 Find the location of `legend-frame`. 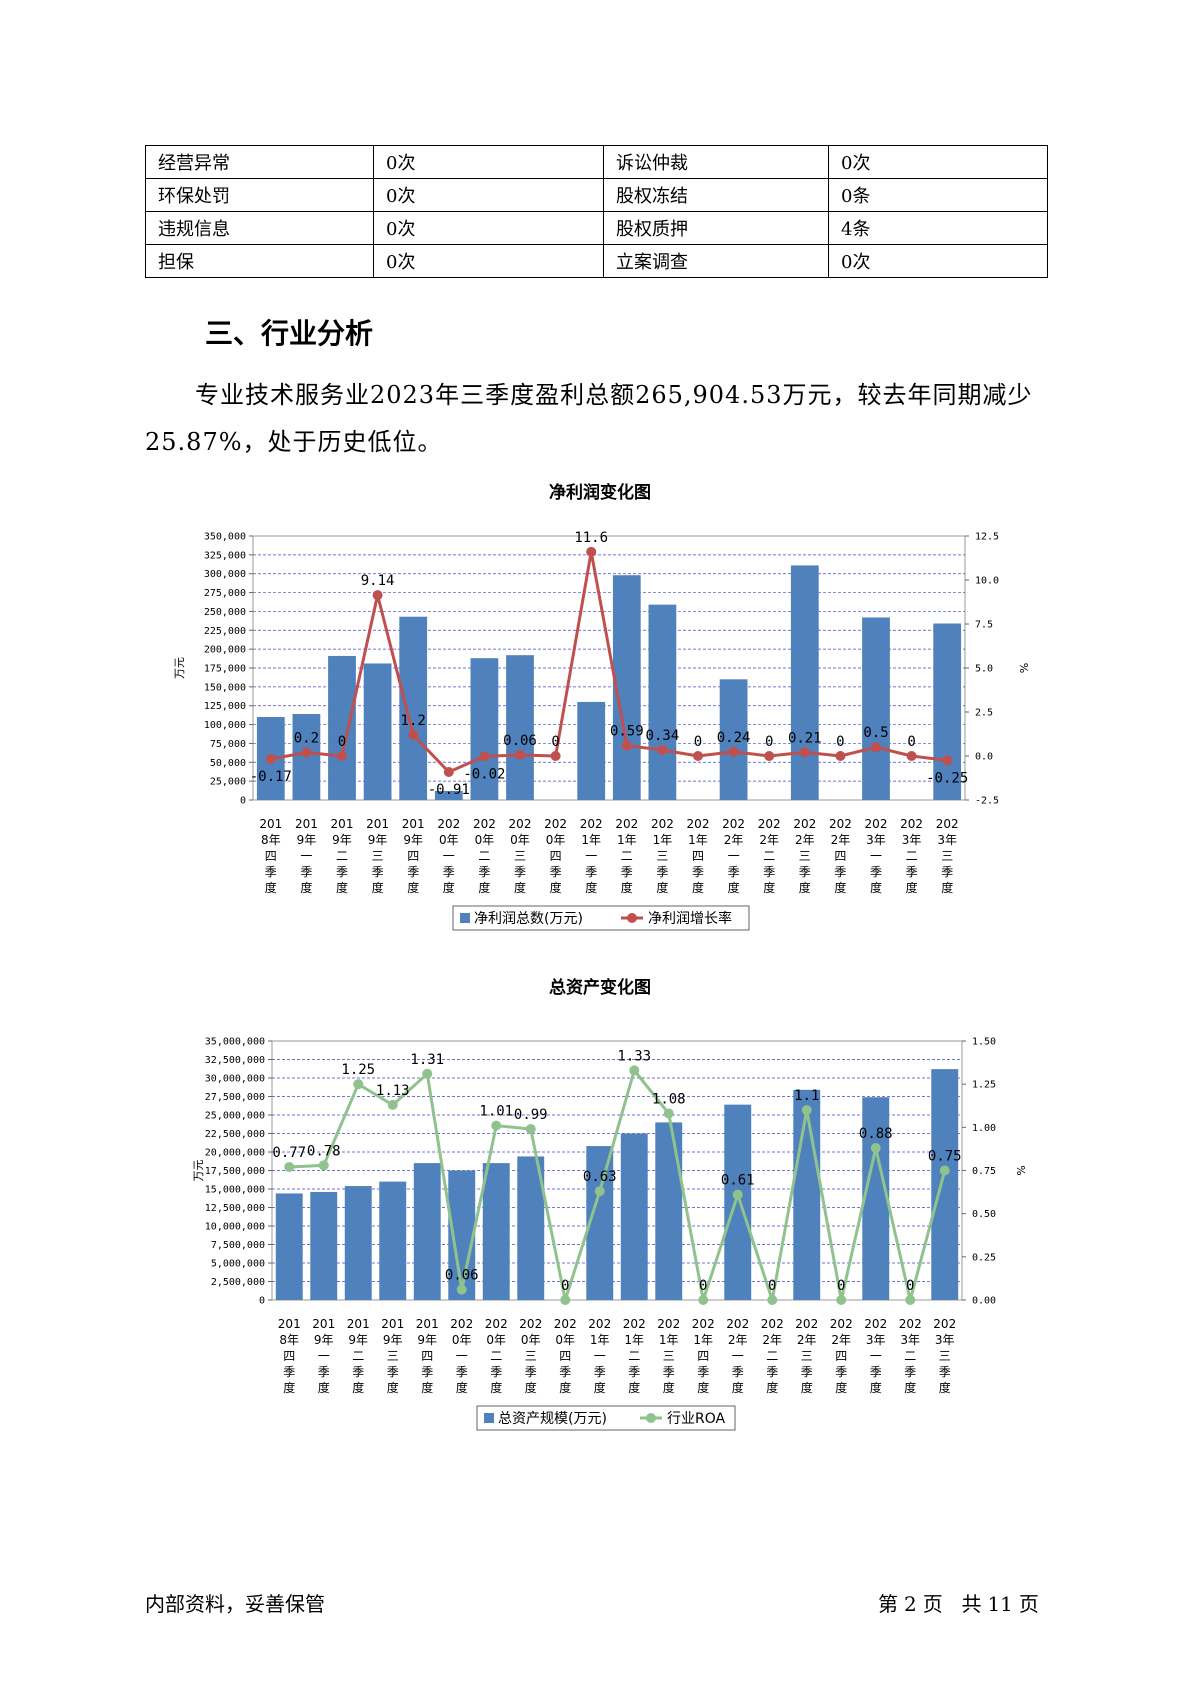

legend-frame is located at coordinates (606, 1418).